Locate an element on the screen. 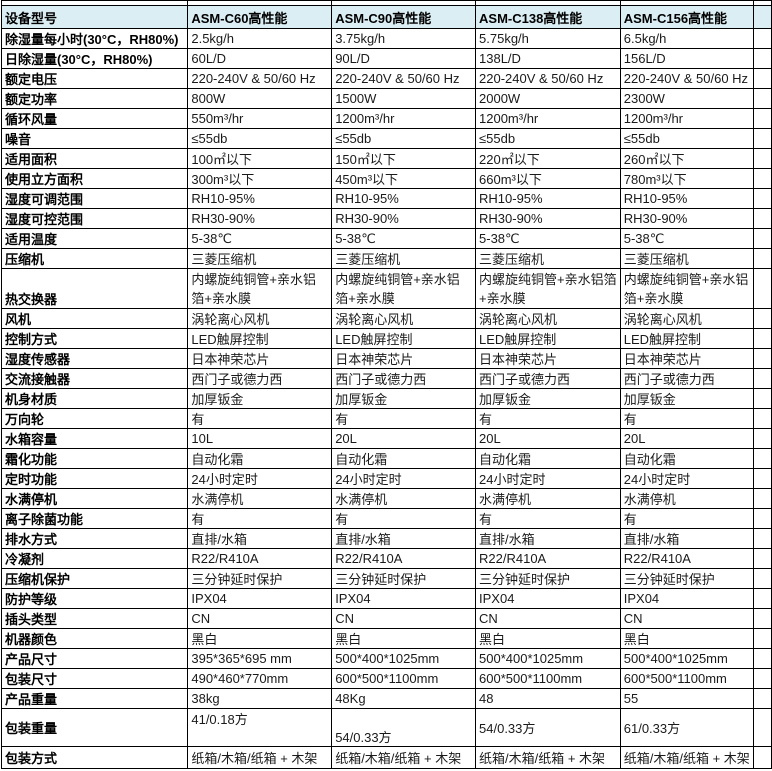 This screenshot has height=771, width=772. row-label-cell: 热交换器 is located at coordinates (94, 288).